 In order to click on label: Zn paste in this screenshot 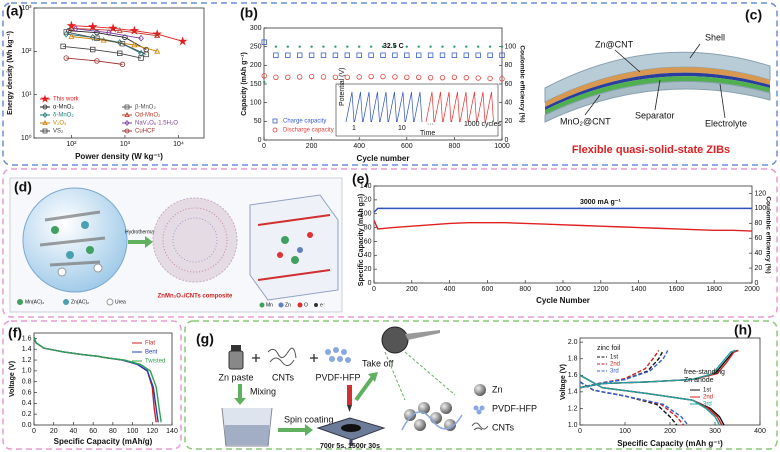, I will do `click(235, 377)`.